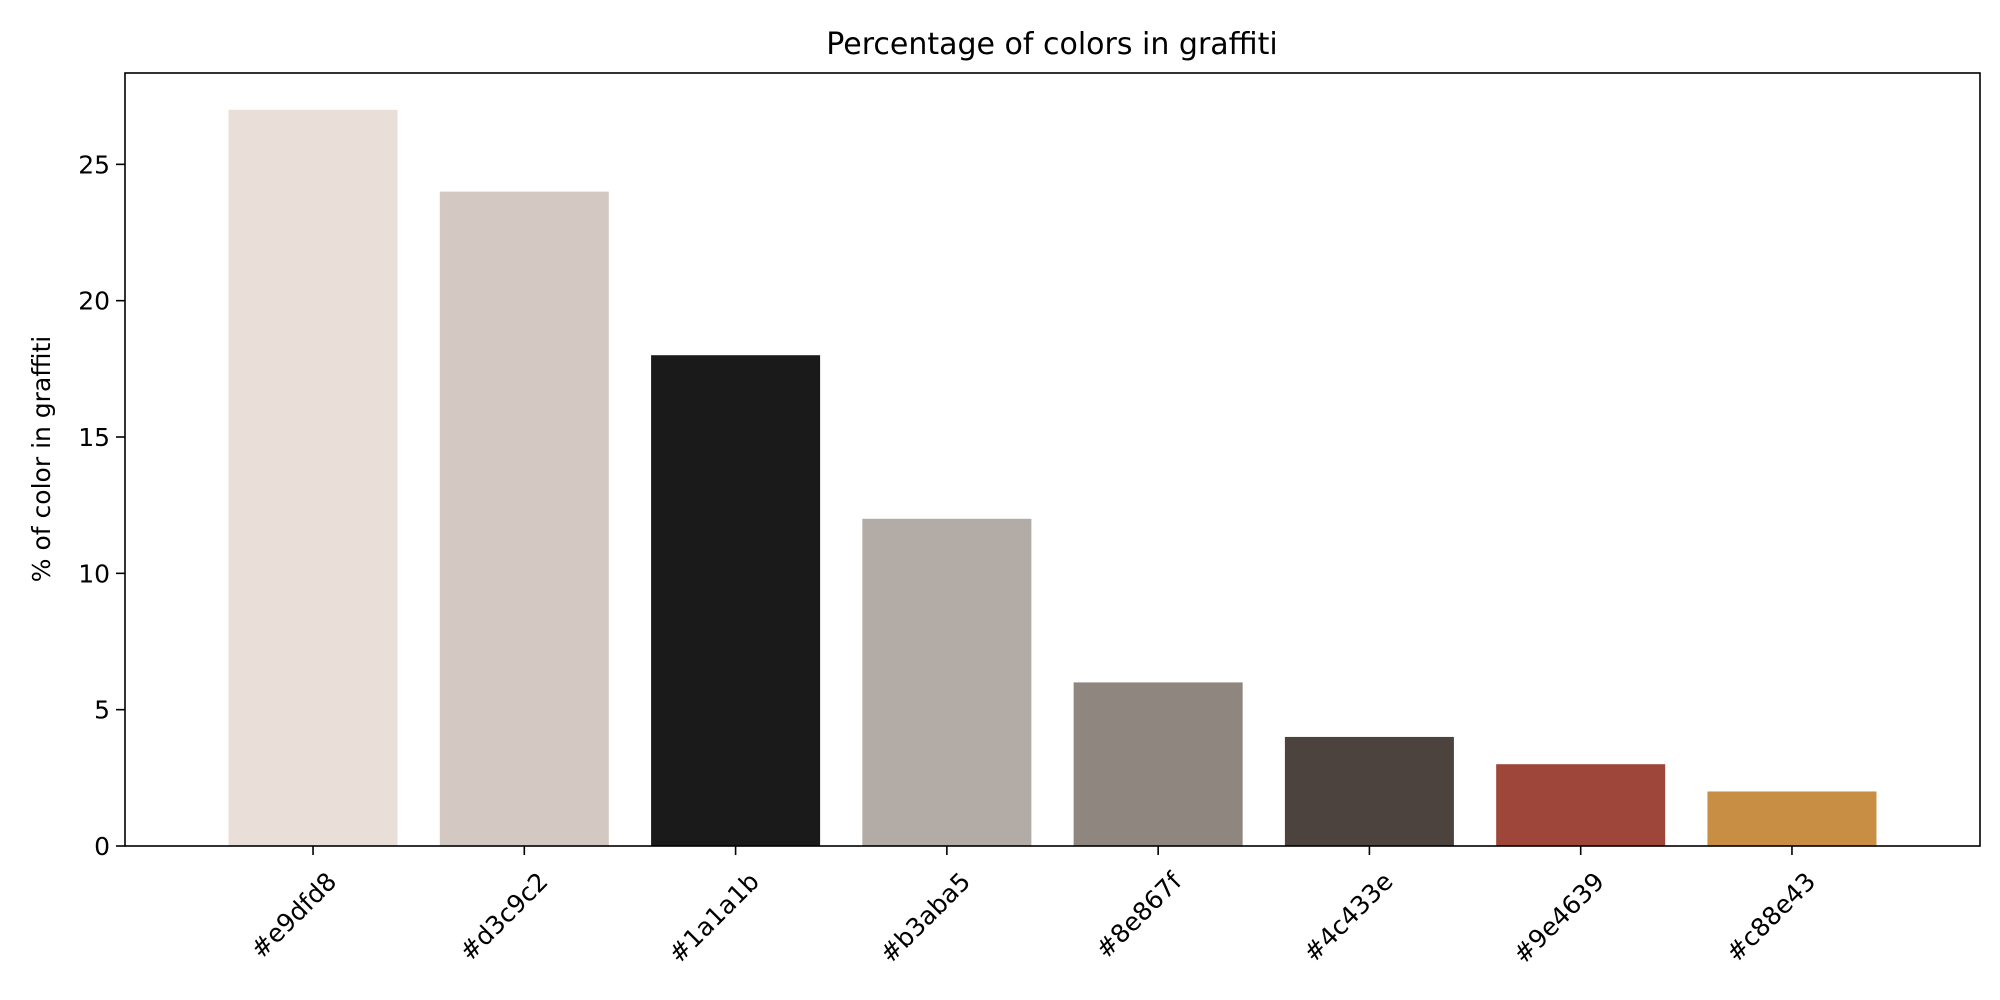  I want to click on x-tick-label: #8e867f, so click(1139, 915).